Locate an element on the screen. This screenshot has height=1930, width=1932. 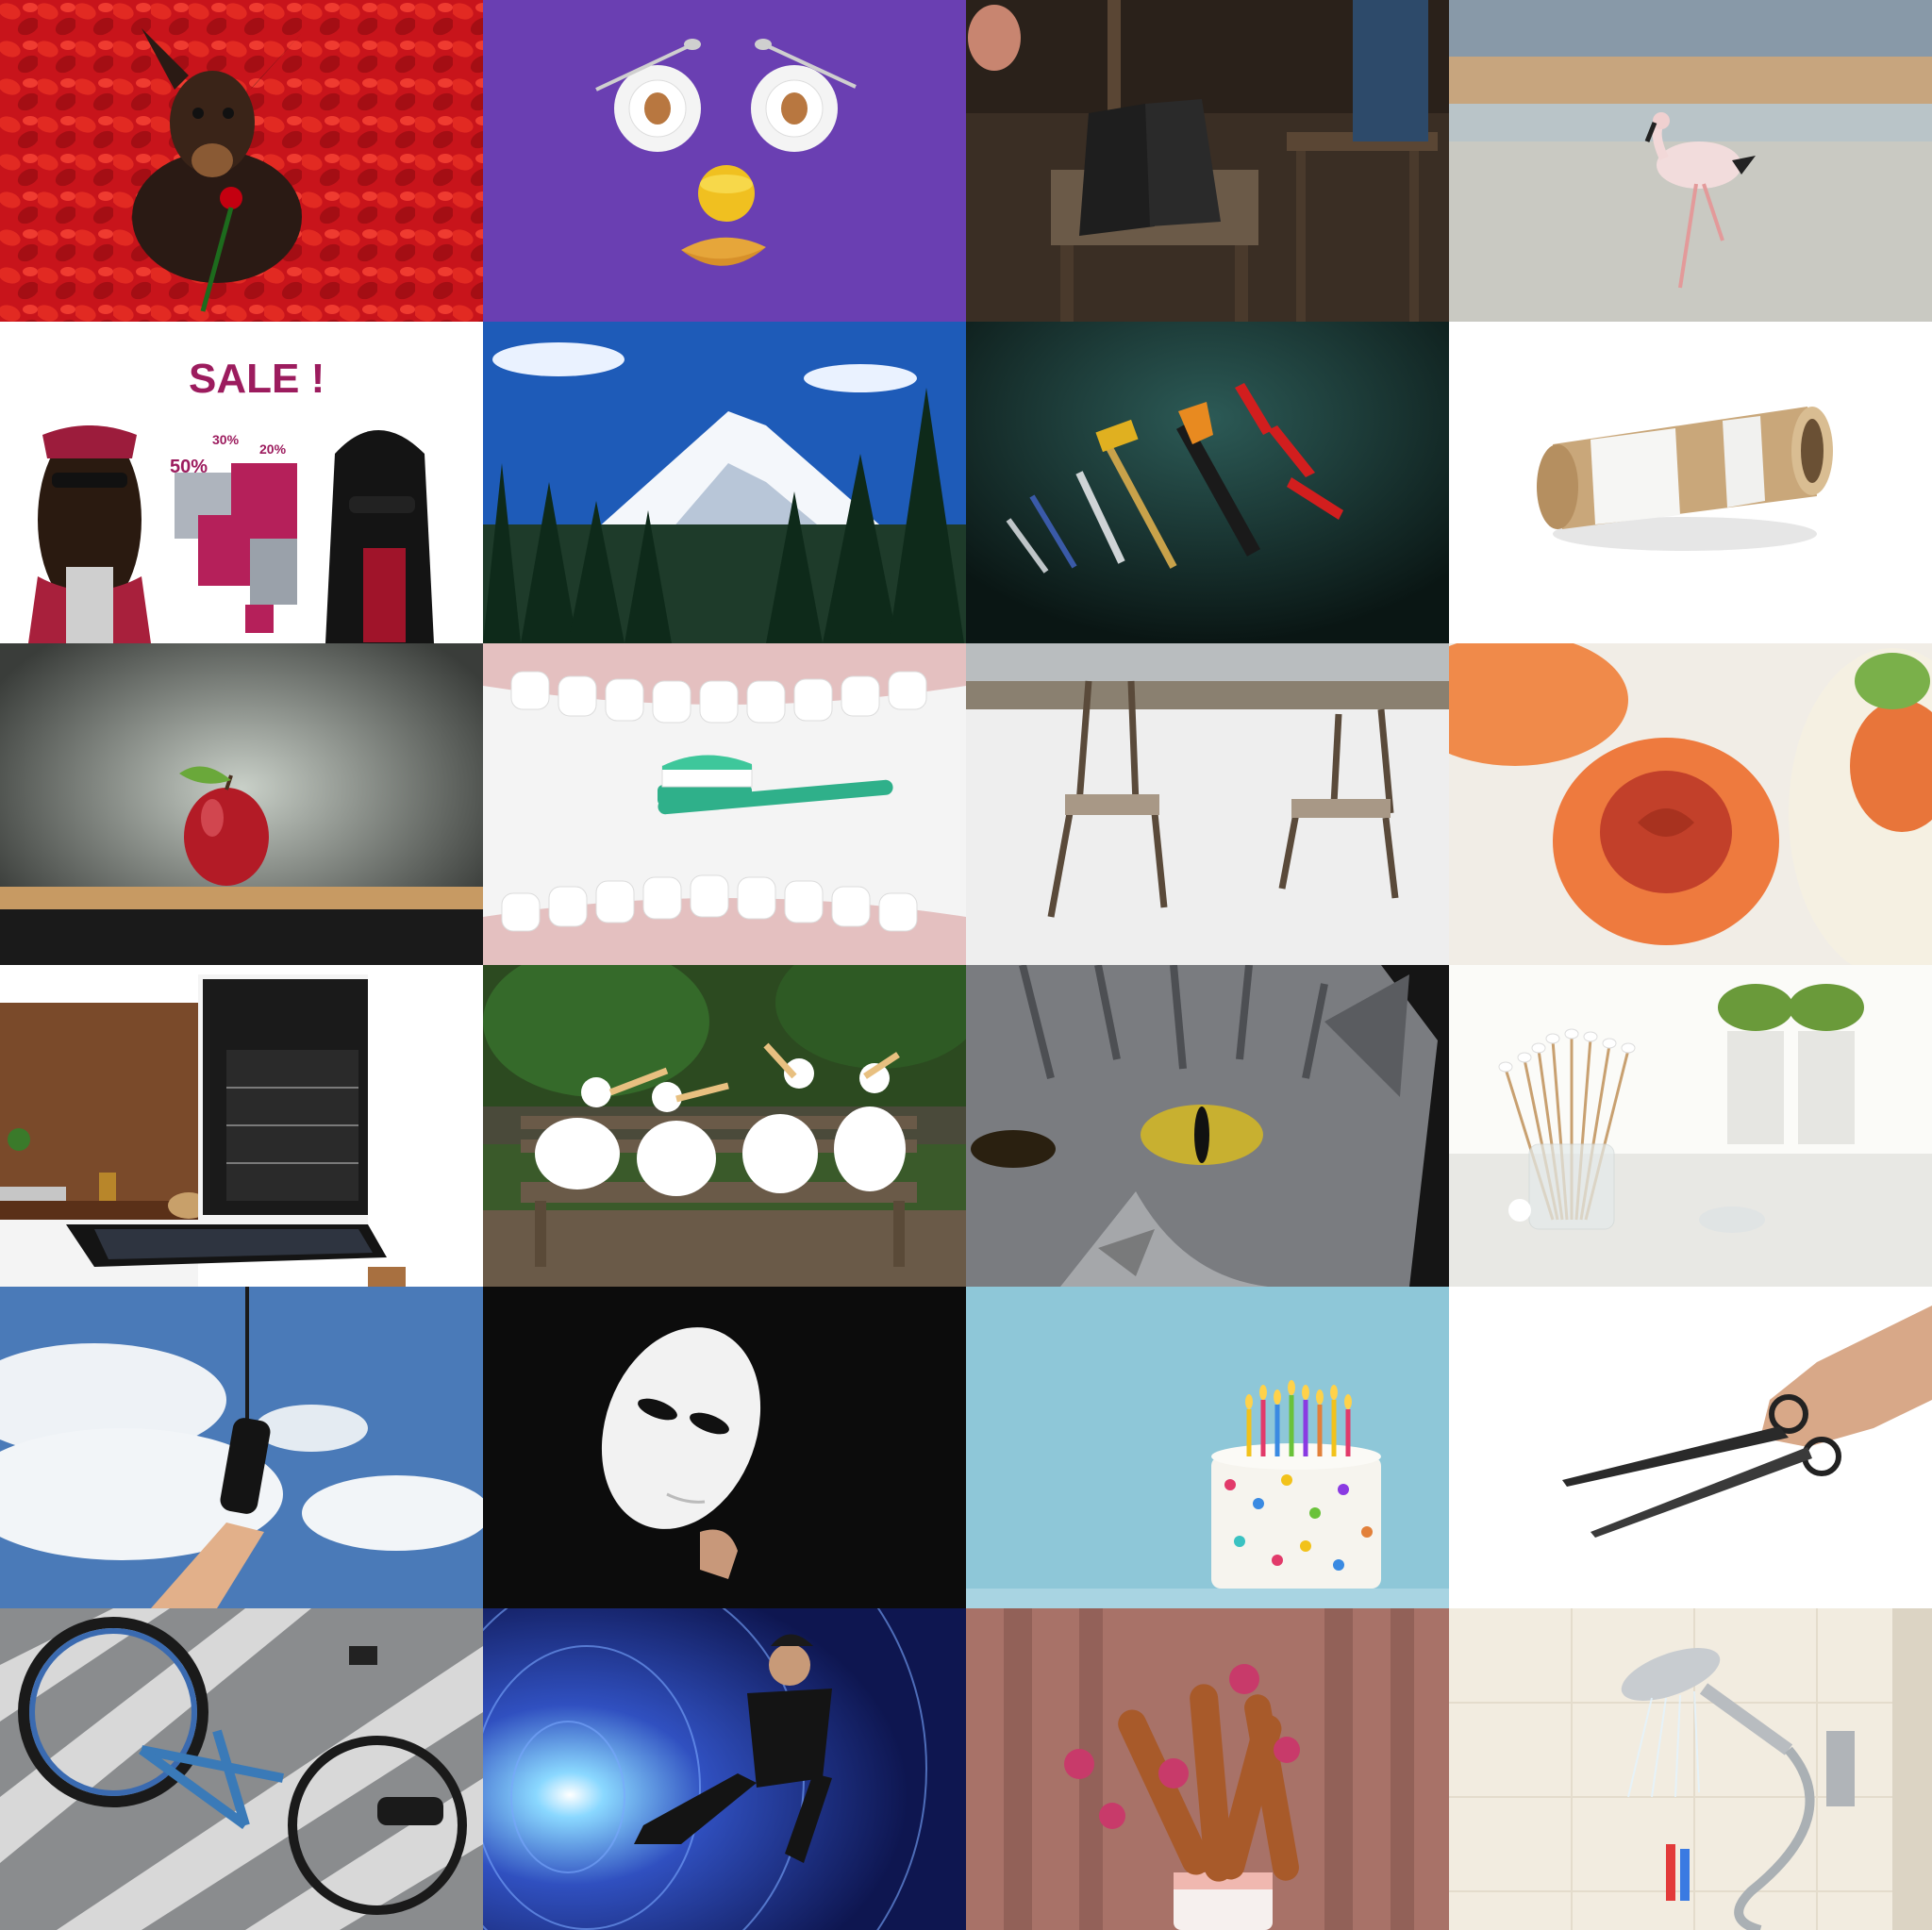
shower-head-image is located at coordinates (1691, 1769).